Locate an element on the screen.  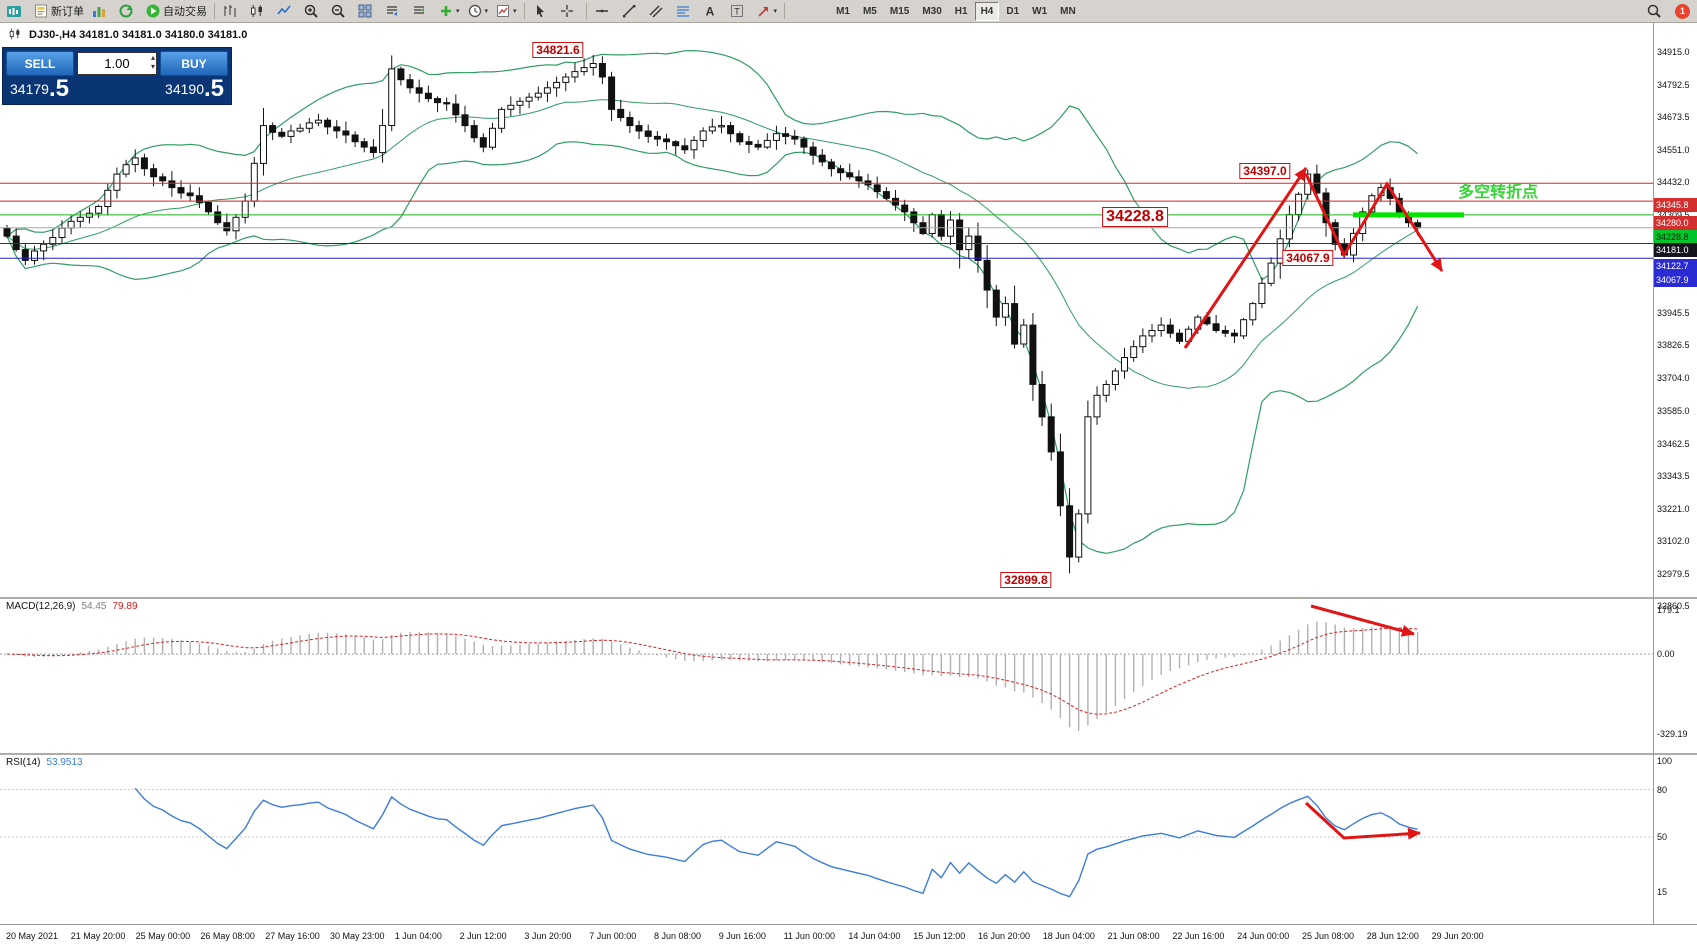
pane-separator-rsi is located at coordinates (848, 754).